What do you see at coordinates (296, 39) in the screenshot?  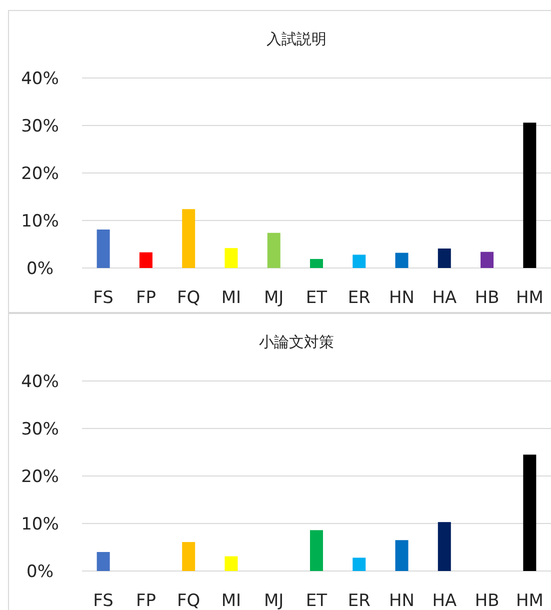 I see `chart-title: 入試説明` at bounding box center [296, 39].